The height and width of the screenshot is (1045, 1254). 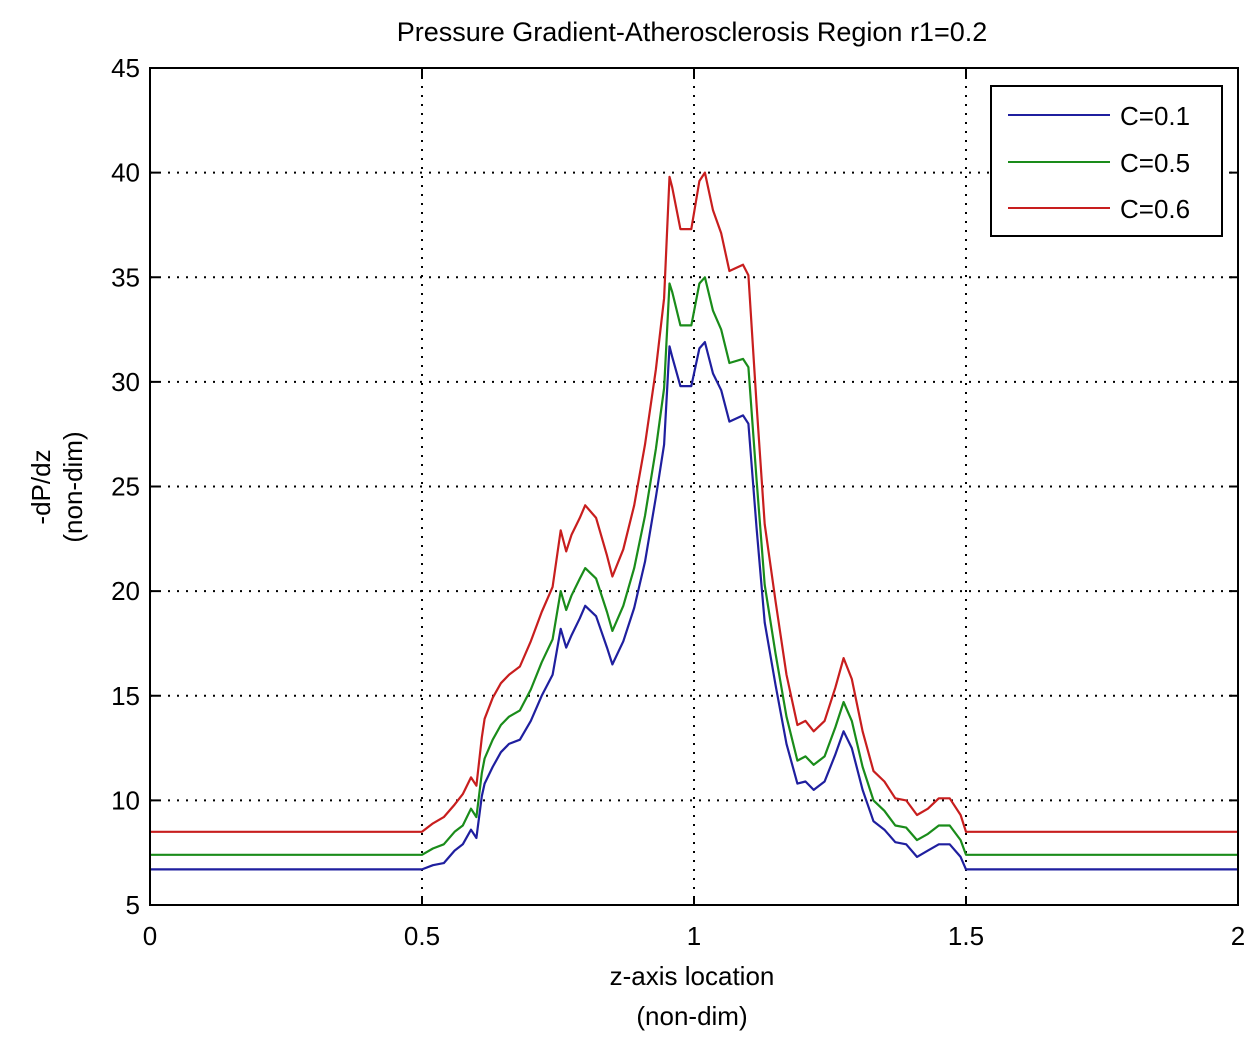 What do you see at coordinates (125, 277) in the screenshot?
I see `y-tick-label: 35` at bounding box center [125, 277].